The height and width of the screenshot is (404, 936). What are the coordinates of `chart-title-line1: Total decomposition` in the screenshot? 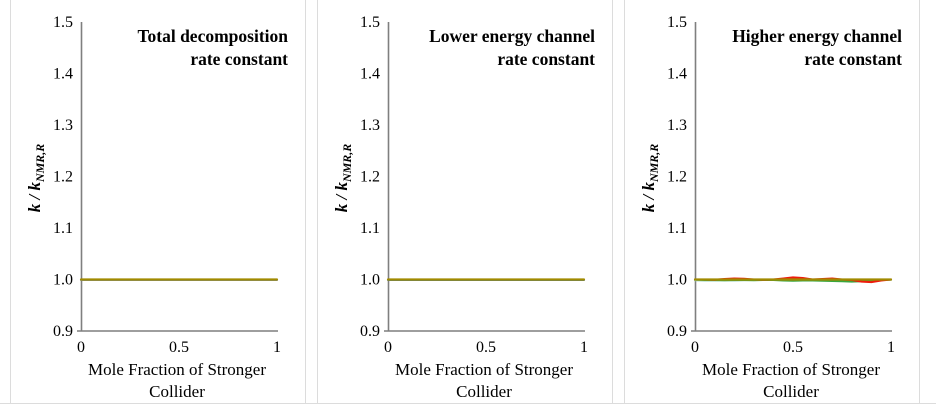 It's located at (212, 36).